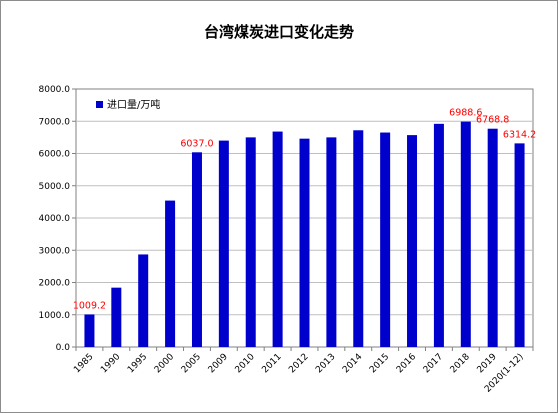  What do you see at coordinates (55, 187) in the screenshot?
I see `y-tick-label: 5000.0` at bounding box center [55, 187].